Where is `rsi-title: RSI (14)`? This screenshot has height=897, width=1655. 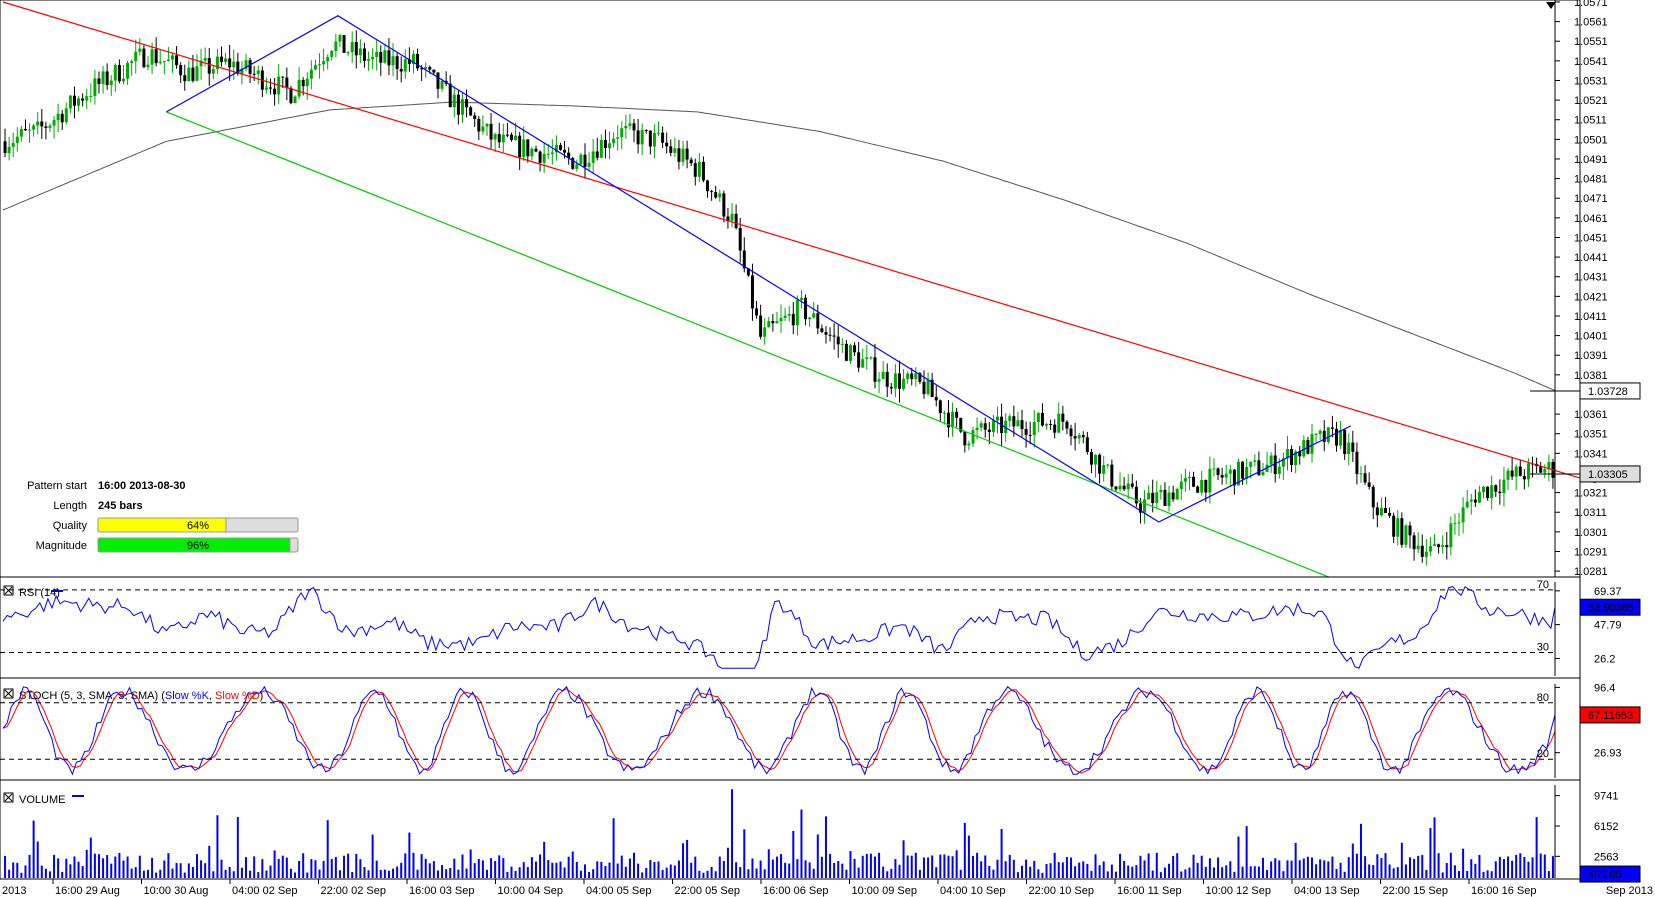 rsi-title: RSI (14) is located at coordinates (39, 593).